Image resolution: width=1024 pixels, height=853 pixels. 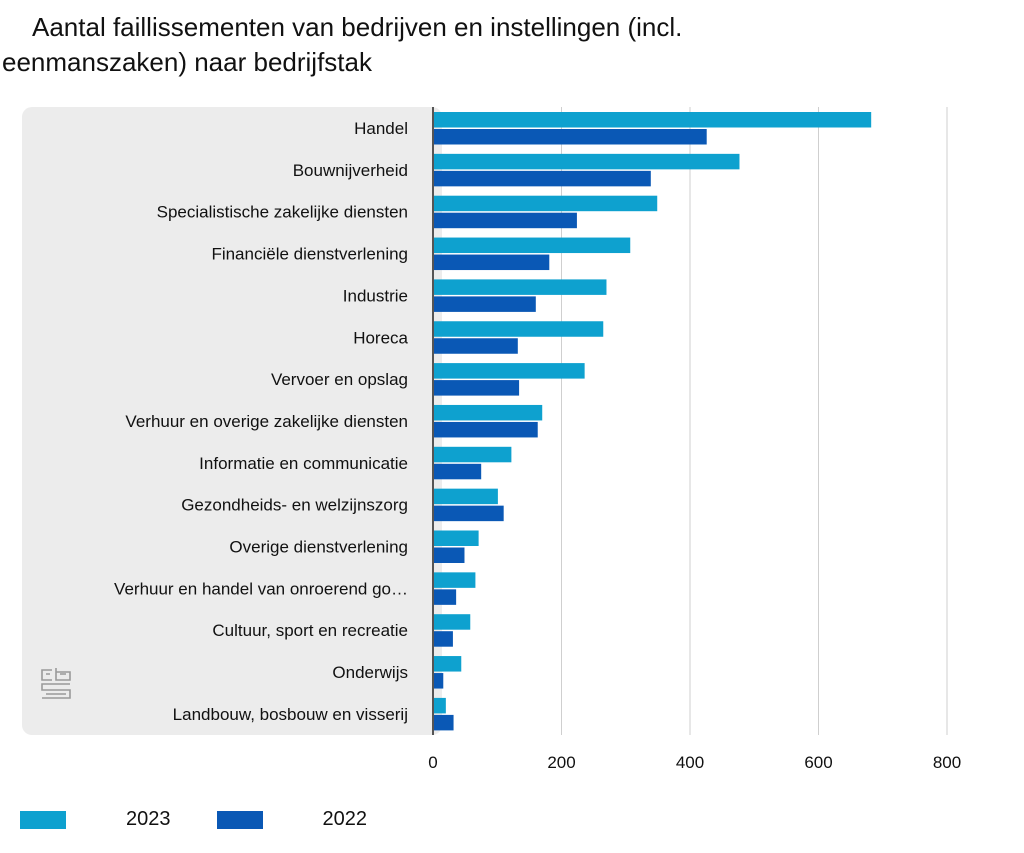 What do you see at coordinates (187, 62) in the screenshot?
I see `chart-title-line-2: eenmanszaken) naar bedrijfstak` at bounding box center [187, 62].